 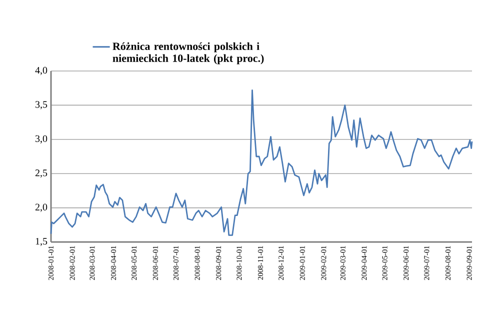 What do you see at coordinates (41, 208) in the screenshot?
I see `y-tick-label: 2,0` at bounding box center [41, 208].